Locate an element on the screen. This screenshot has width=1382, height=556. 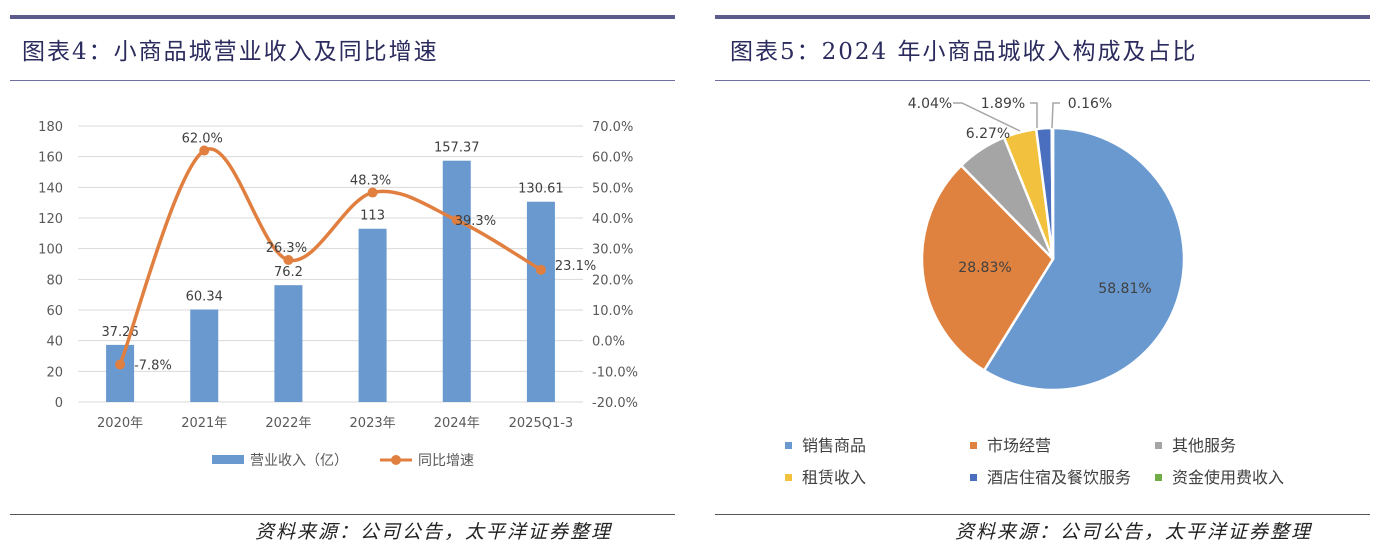
legend-label: 租赁收入 is located at coordinates (834, 477).